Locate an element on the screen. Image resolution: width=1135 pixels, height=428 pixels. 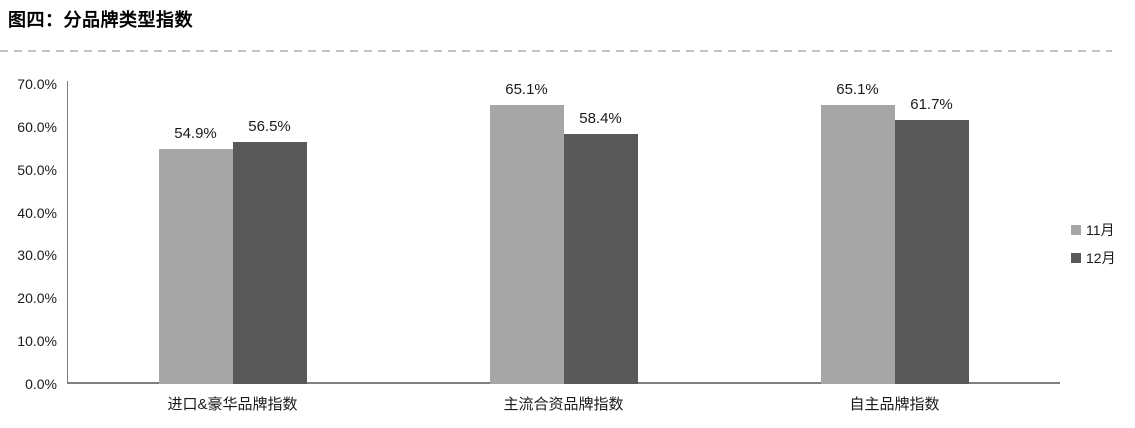
bar-12月-主流合资品牌指数 is located at coordinates (600, 258).